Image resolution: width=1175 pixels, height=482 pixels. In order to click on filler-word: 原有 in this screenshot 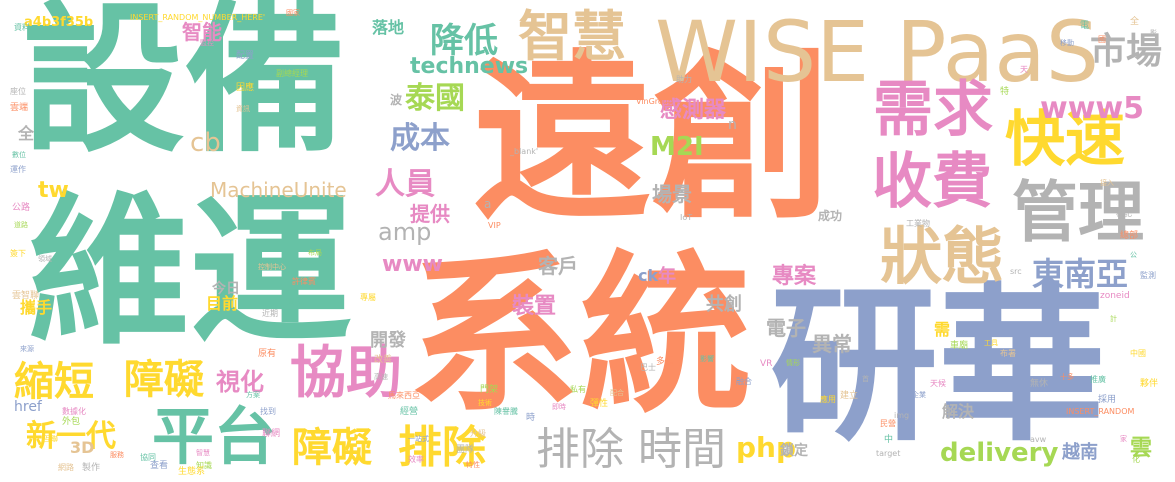, I will do `click(267, 354)`.